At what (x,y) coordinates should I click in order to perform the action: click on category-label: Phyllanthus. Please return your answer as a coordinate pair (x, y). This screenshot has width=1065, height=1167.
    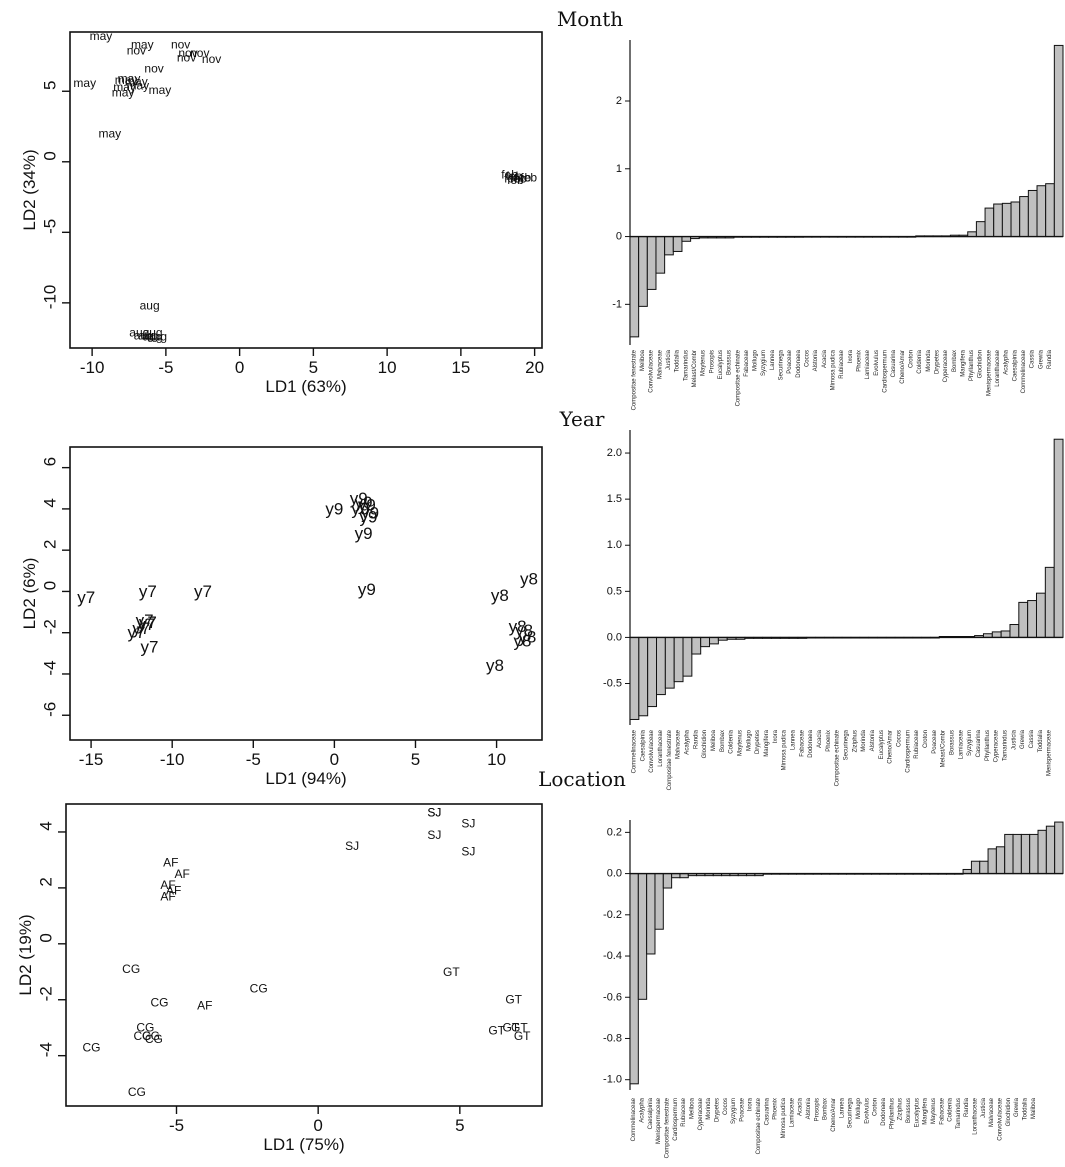
    Looking at the image, I should click on (988, 745).